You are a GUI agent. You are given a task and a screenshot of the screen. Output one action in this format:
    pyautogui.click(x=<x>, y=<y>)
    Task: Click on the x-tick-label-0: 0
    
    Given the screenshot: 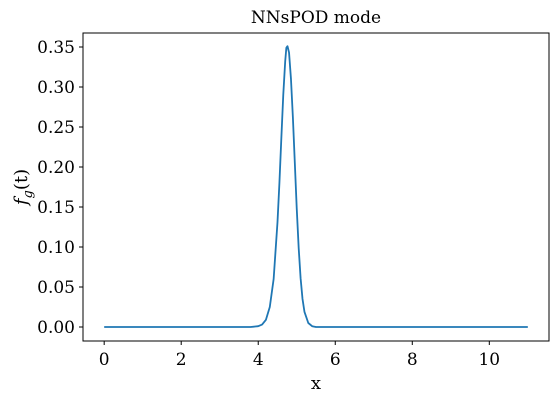 What is the action you would take?
    pyautogui.click(x=104, y=360)
    